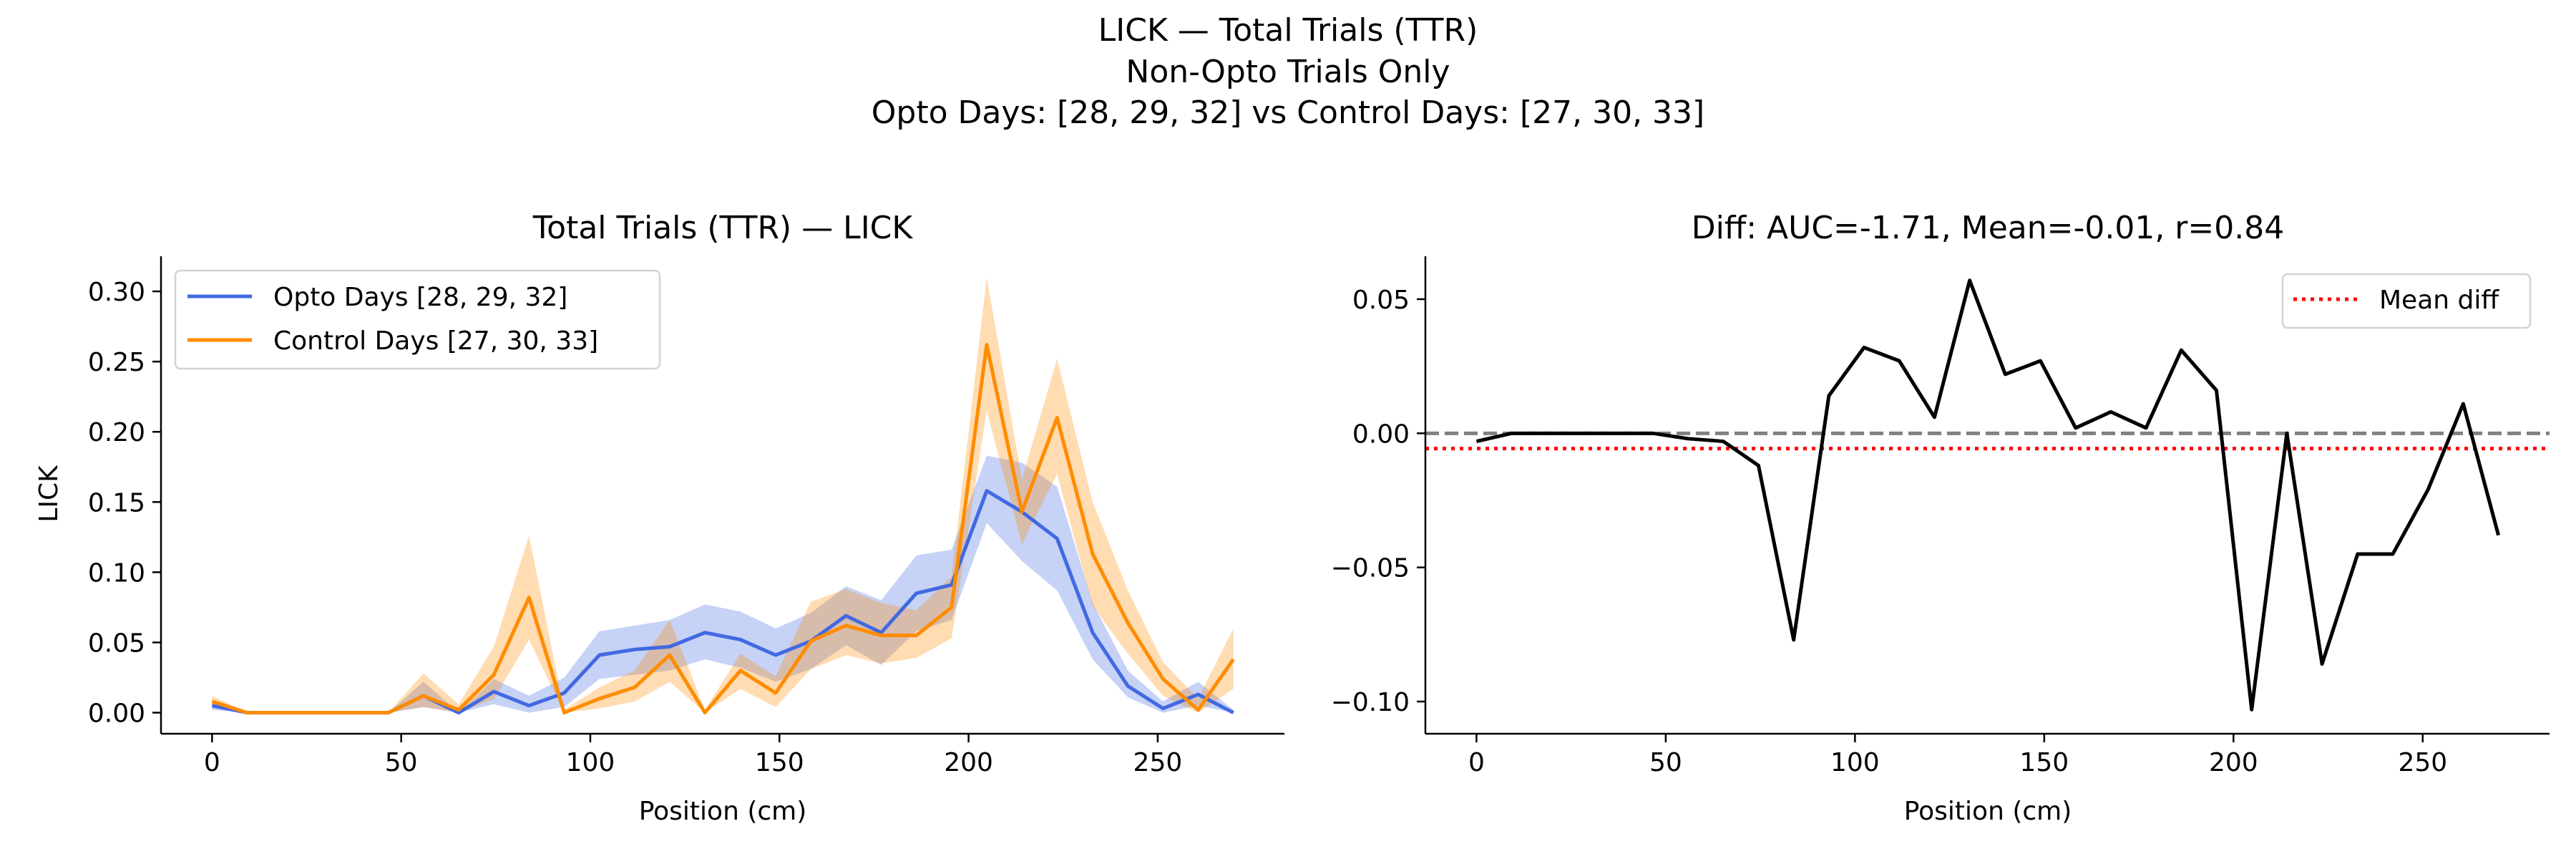 Image resolution: width=2576 pixels, height=859 pixels. I want to click on right-x-tick-label: 250, so click(2422, 762).